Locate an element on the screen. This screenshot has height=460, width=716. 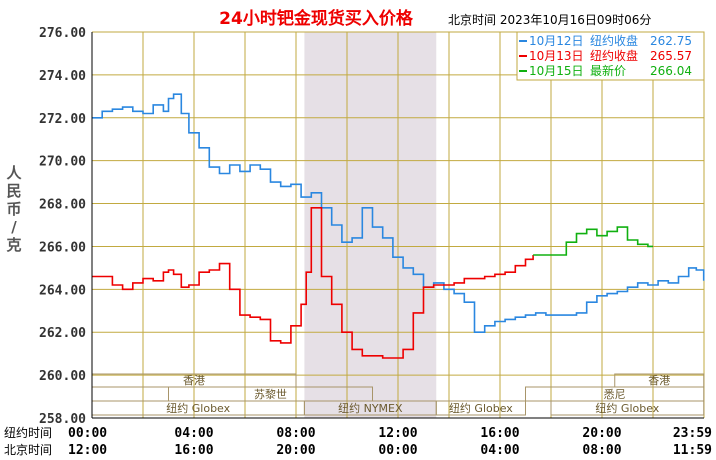
bj-time-tick: 11:59 is located at coordinates (692, 450).